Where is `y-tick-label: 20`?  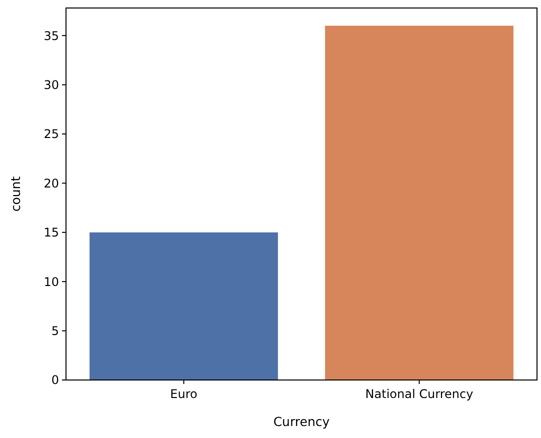 y-tick-label: 20 is located at coordinates (51, 183).